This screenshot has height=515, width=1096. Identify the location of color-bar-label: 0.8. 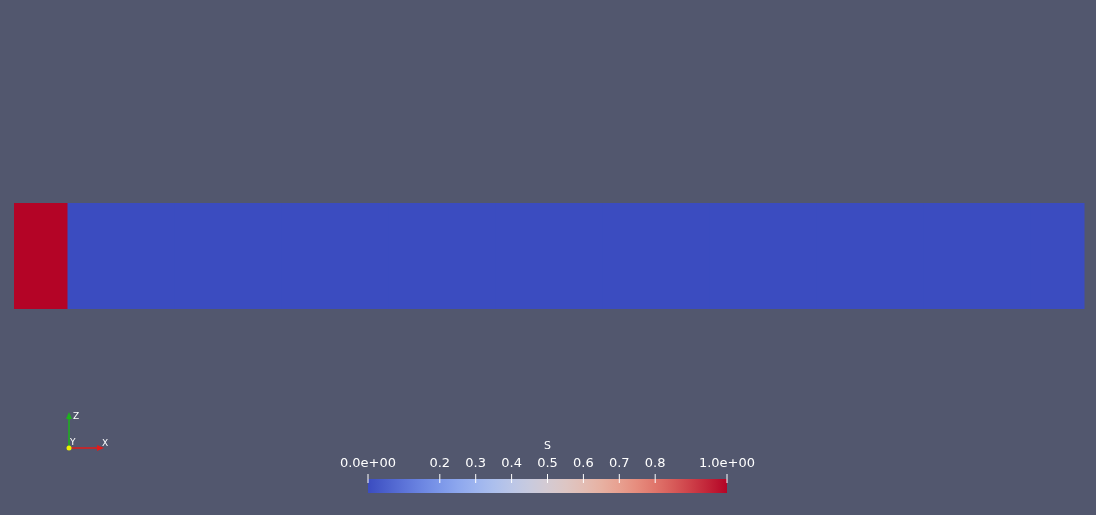
(655, 462).